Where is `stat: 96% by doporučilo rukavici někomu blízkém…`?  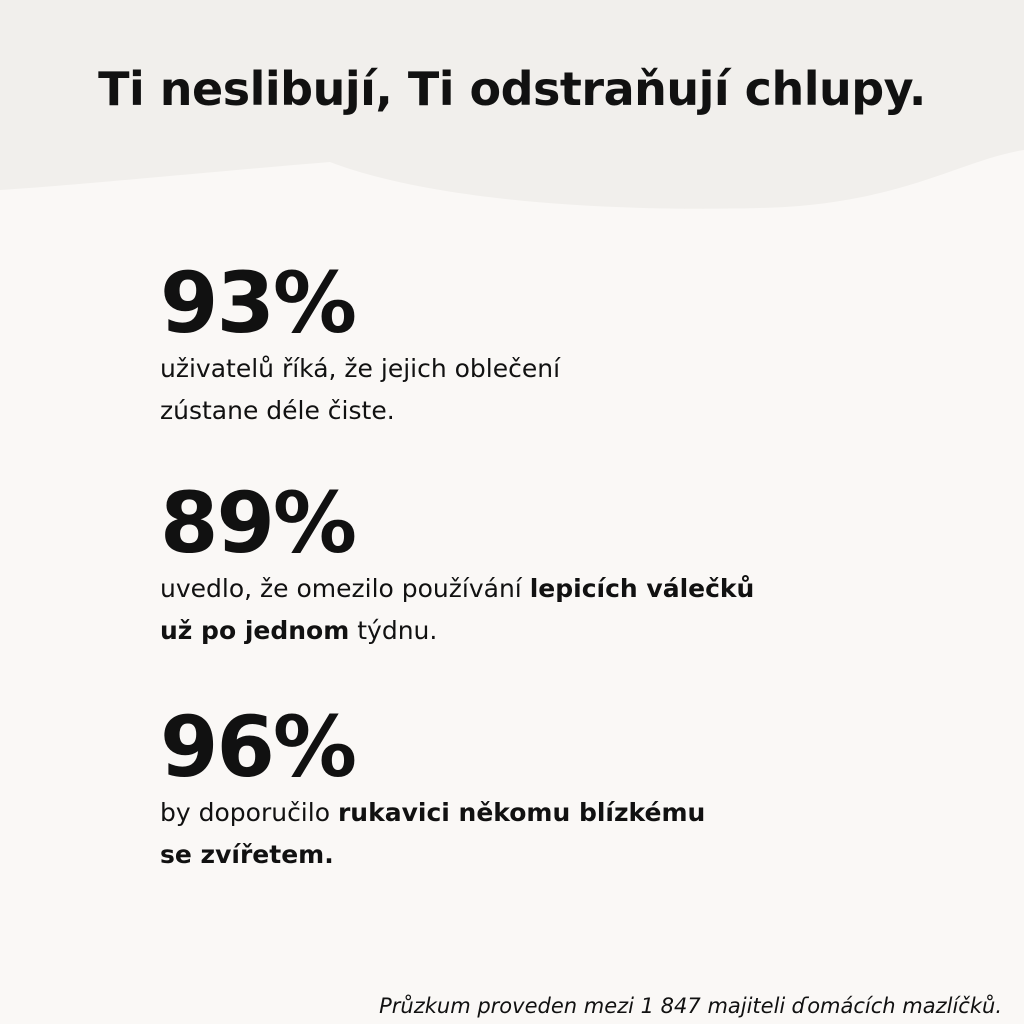 stat: 96% by doporučilo rukavici někomu blízkém… is located at coordinates (432, 789).